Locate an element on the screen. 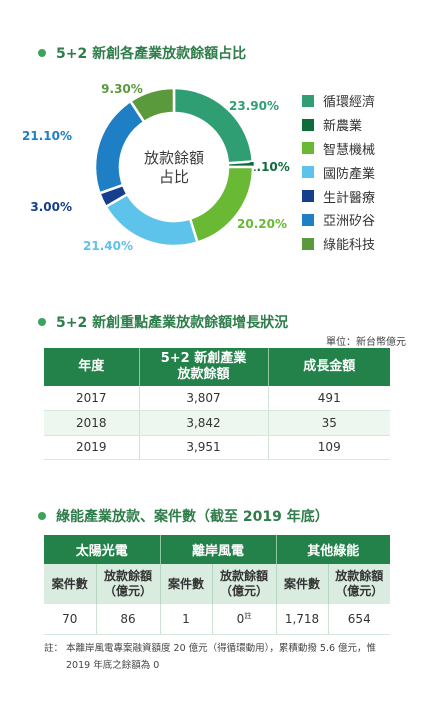 The image size is (442, 708). group-header-offshore-wind: 離岸風電 is located at coordinates (218, 549).